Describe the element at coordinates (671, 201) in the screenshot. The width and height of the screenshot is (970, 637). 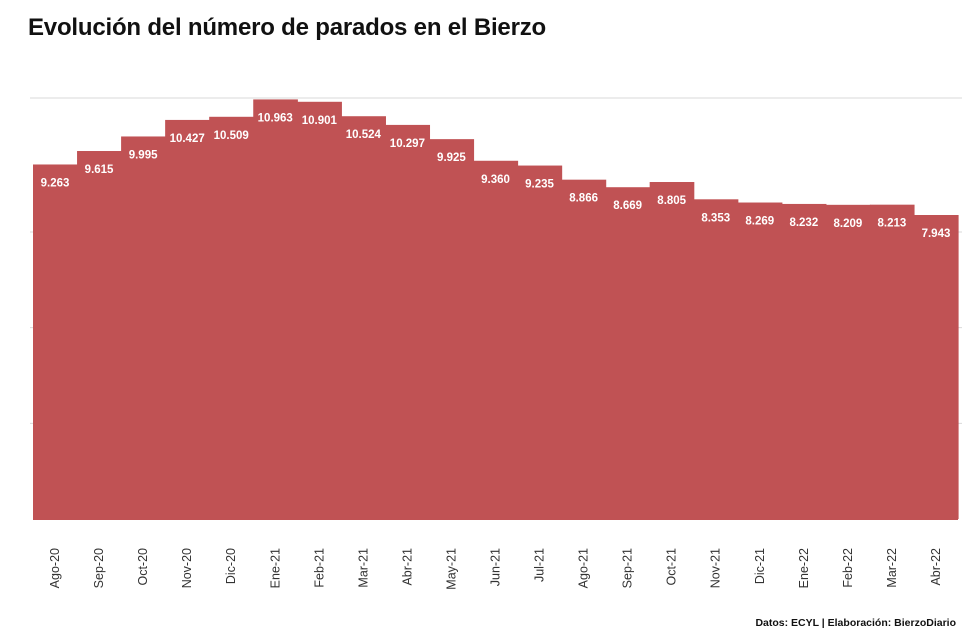
I see `value-label: 8.805` at that location.